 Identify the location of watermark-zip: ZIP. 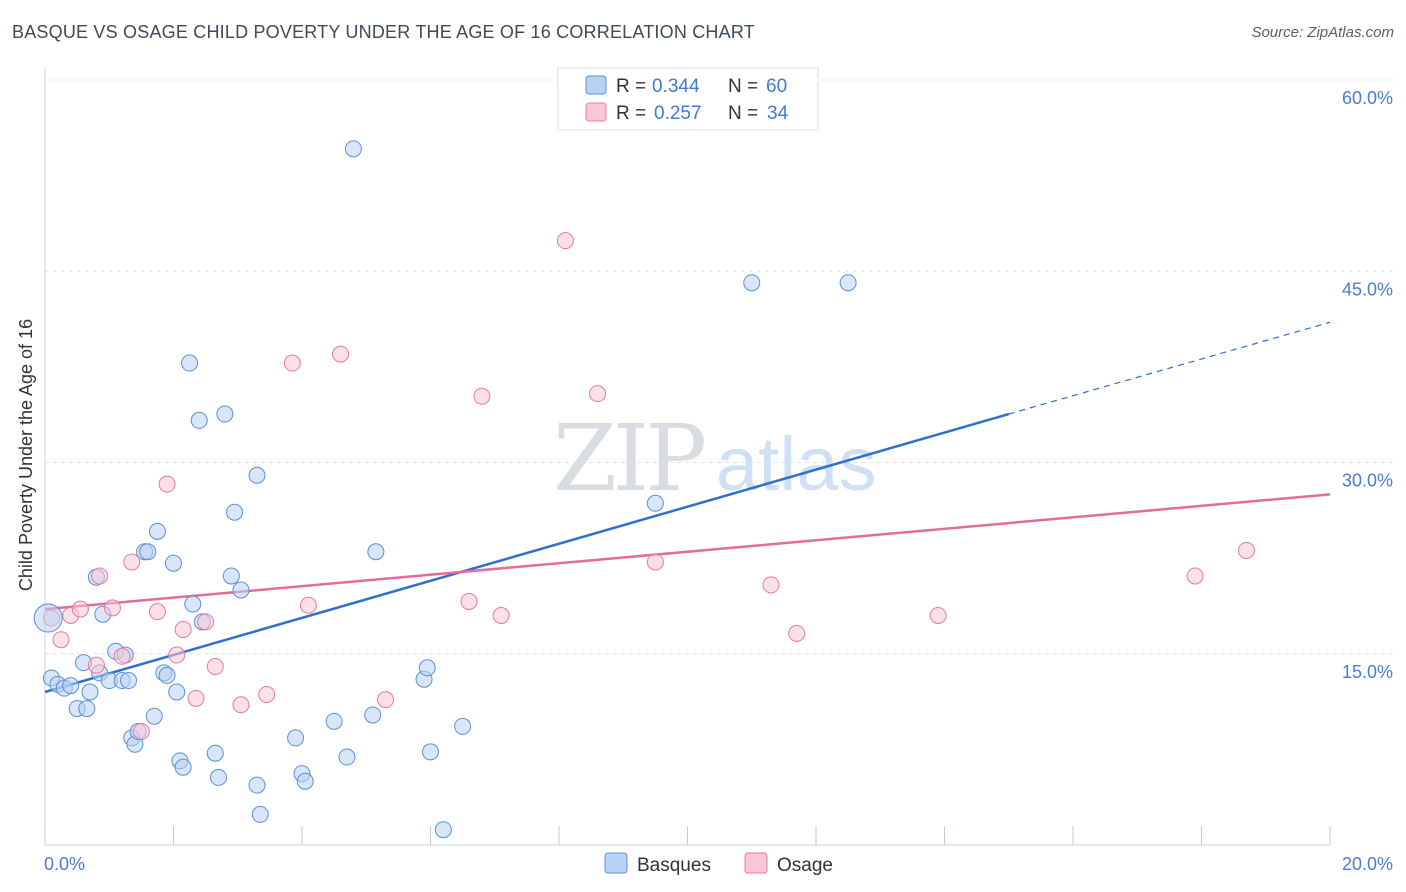
(628, 458).